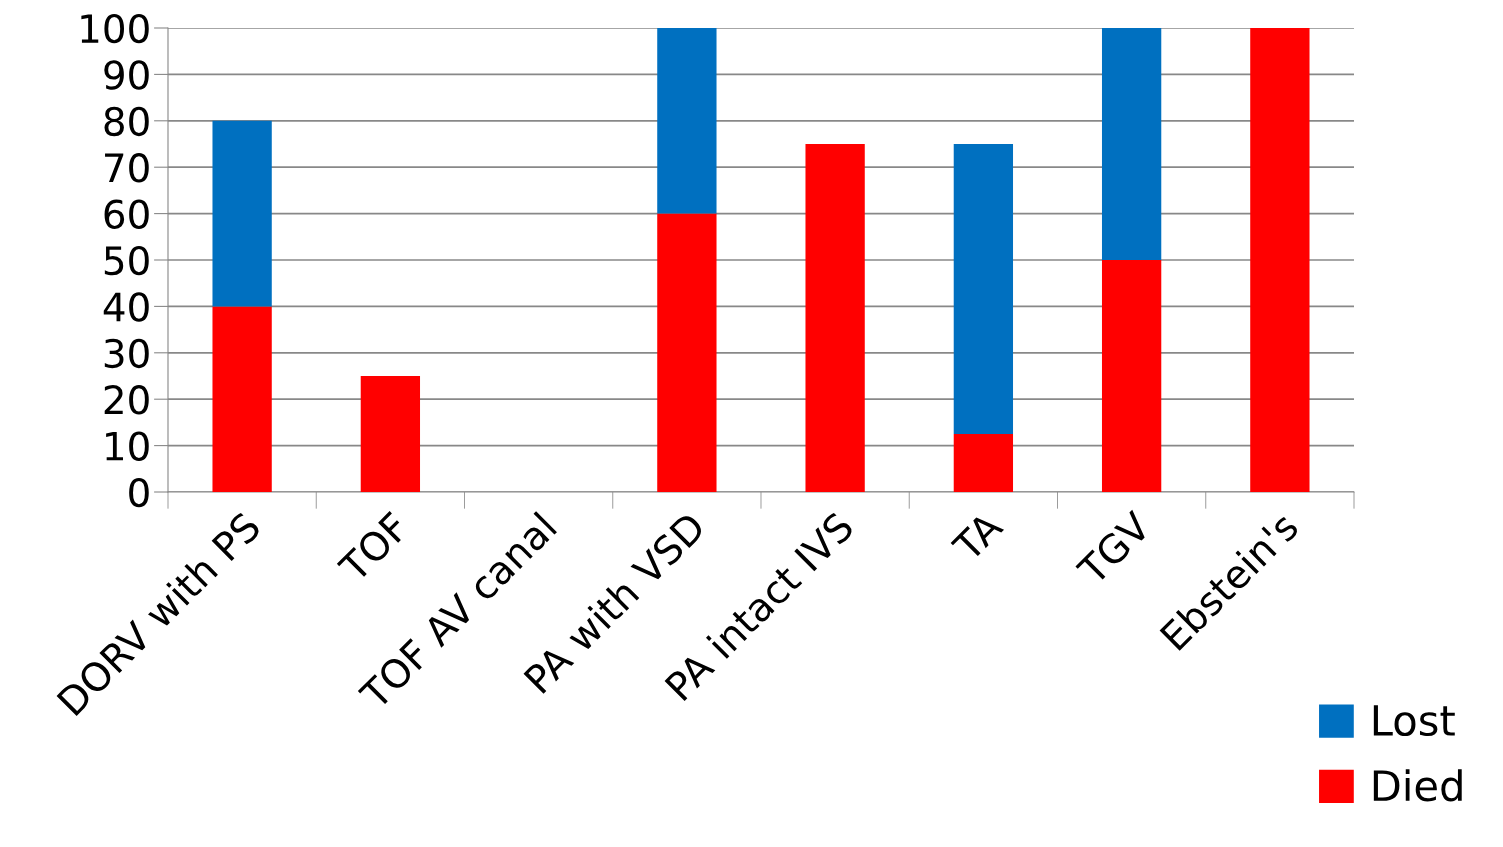 The image size is (1503, 847). What do you see at coordinates (126, 260) in the screenshot?
I see `y-tick-label: 50` at bounding box center [126, 260].